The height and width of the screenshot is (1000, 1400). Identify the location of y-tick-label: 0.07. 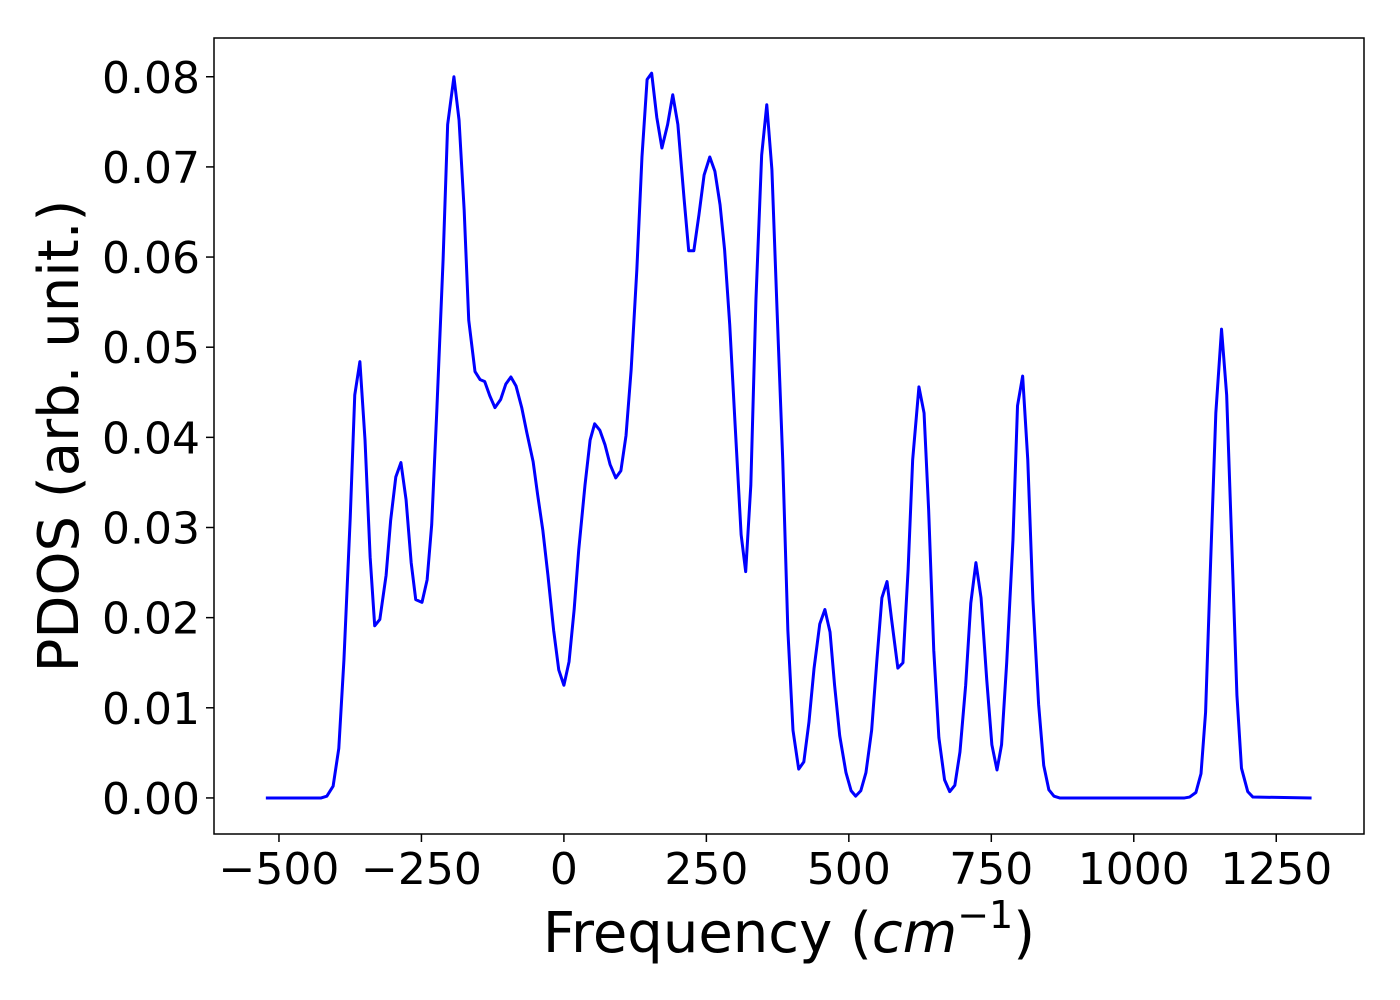
(151, 168).